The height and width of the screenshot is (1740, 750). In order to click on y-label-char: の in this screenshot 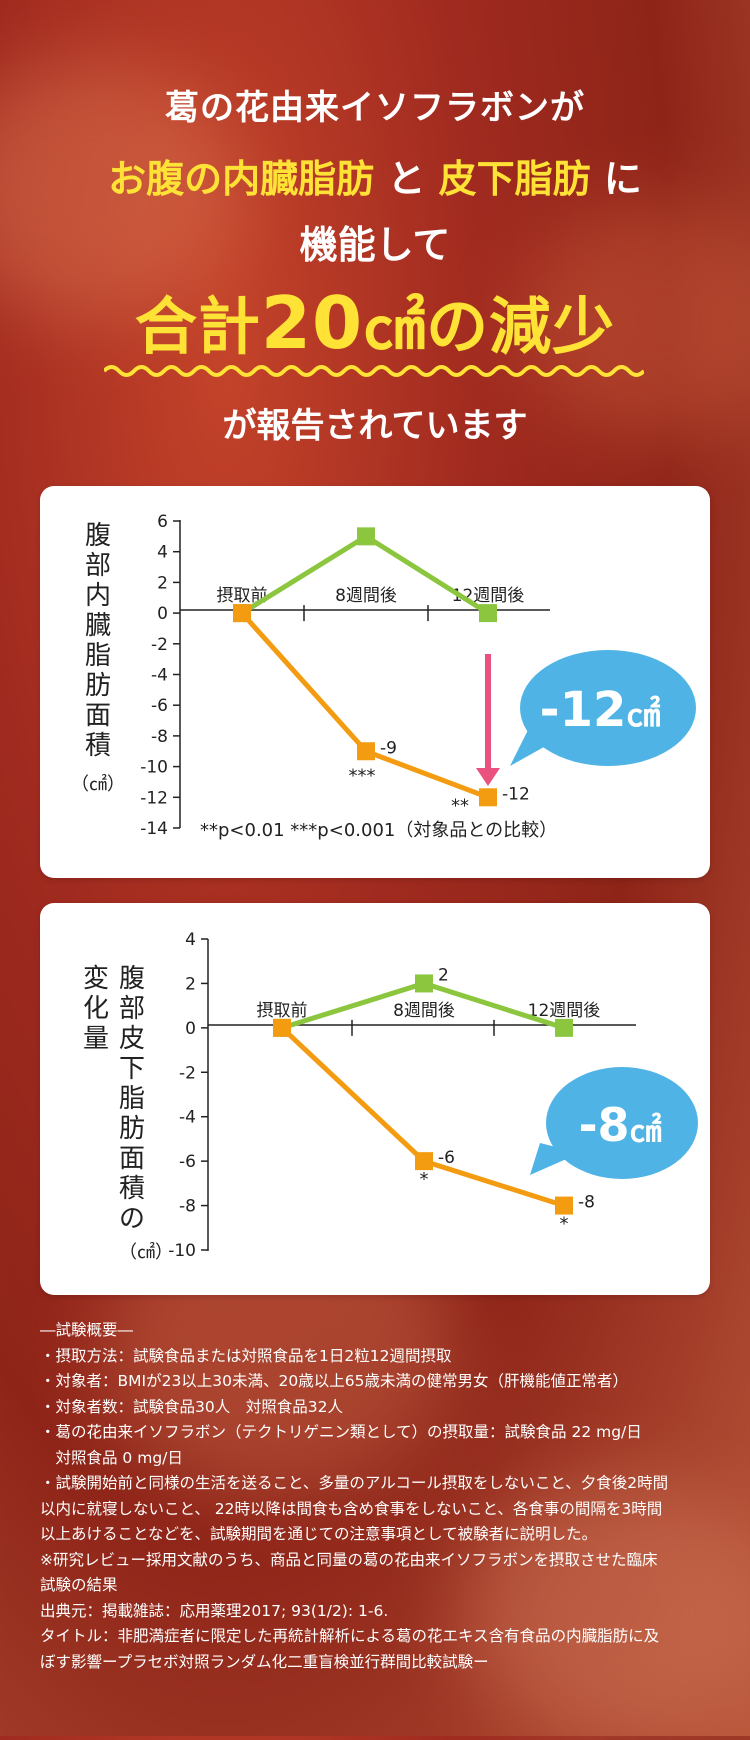, I will do `click(132, 1219)`.